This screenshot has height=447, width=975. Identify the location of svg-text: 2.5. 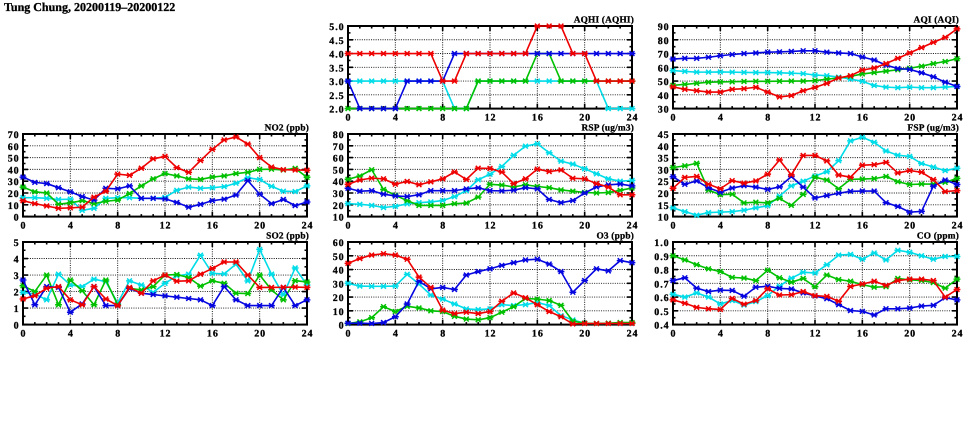
(336, 96).